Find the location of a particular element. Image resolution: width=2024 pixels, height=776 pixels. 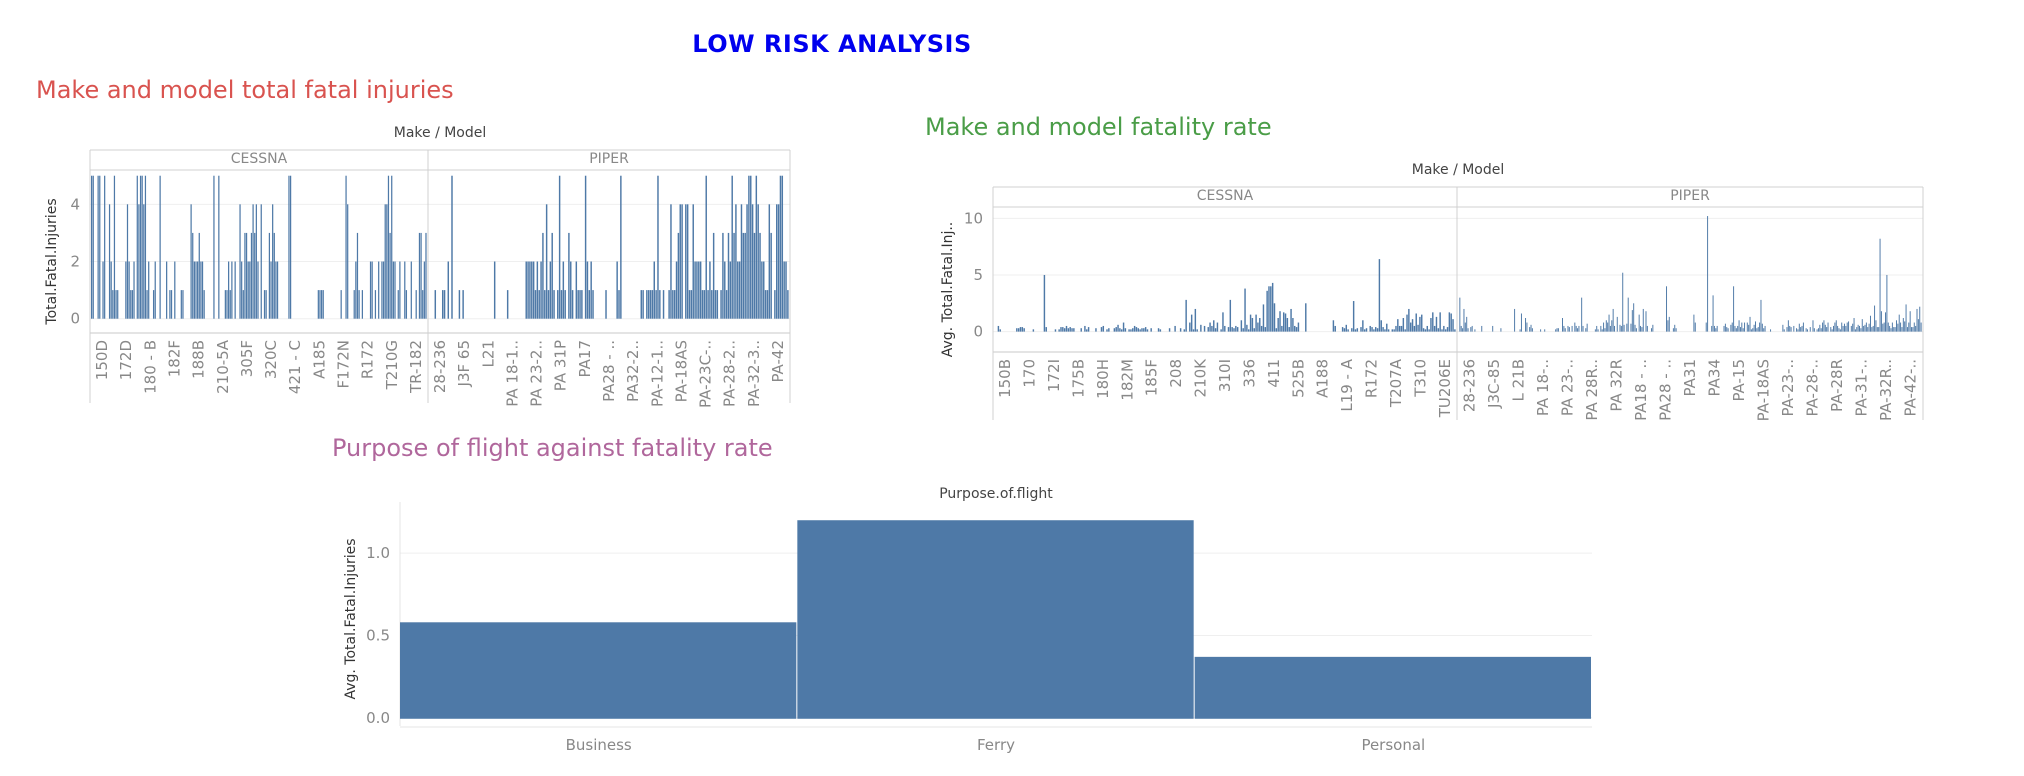

chart1-xtick-label: T210G is located at coordinates (392, 365).